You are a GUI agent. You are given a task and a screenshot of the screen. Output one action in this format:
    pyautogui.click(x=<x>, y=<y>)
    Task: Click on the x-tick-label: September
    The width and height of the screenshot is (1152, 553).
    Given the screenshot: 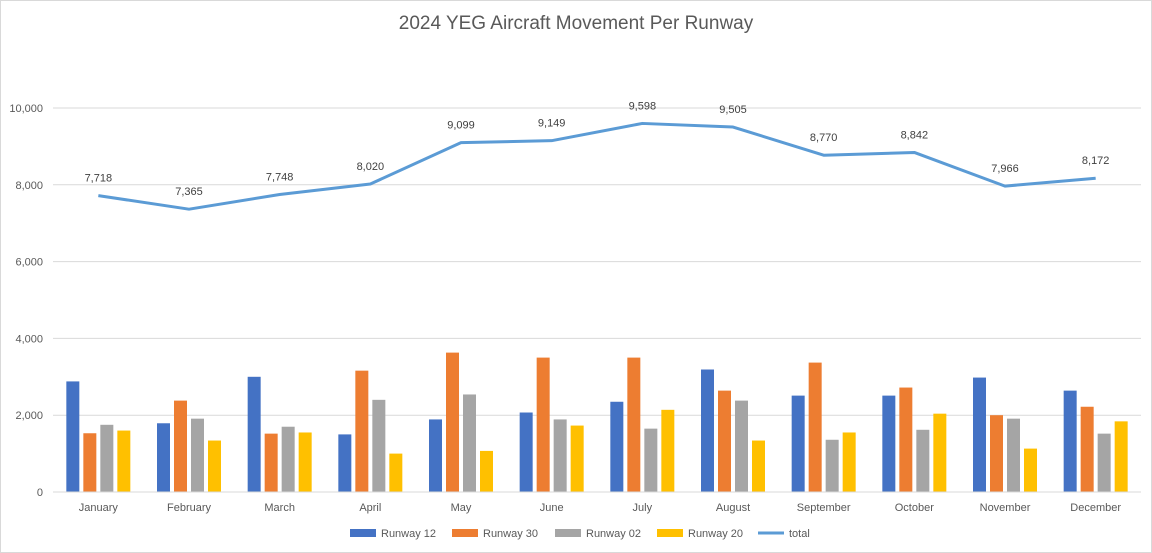 What is the action you would take?
    pyautogui.click(x=824, y=508)
    